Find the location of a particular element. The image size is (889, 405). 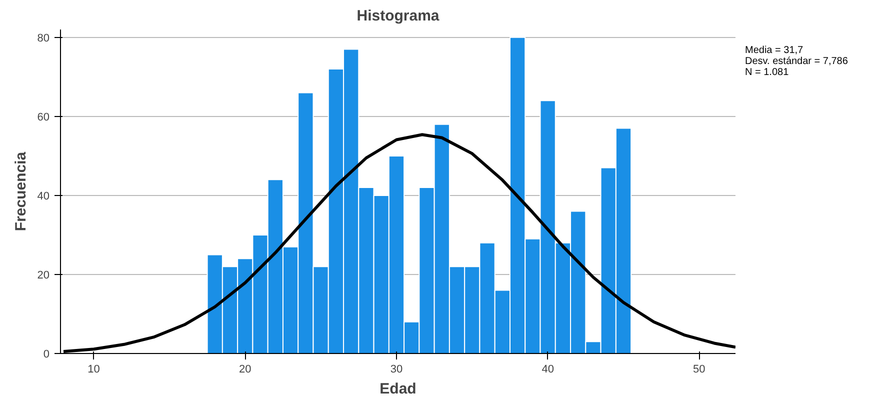

y-tick-label: 20 is located at coordinates (43, 275).